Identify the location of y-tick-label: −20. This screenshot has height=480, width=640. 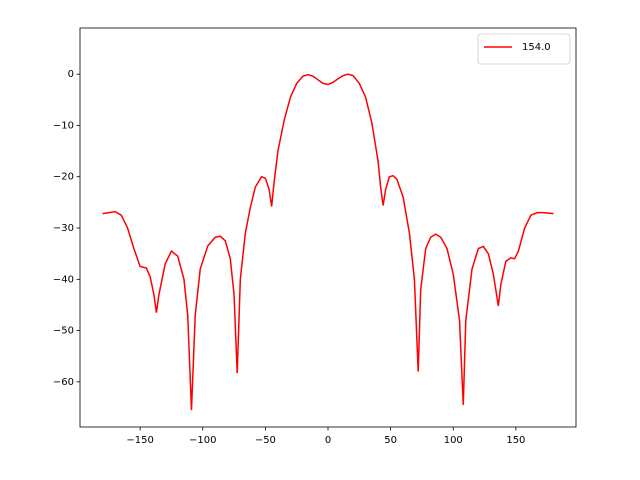
(63, 177).